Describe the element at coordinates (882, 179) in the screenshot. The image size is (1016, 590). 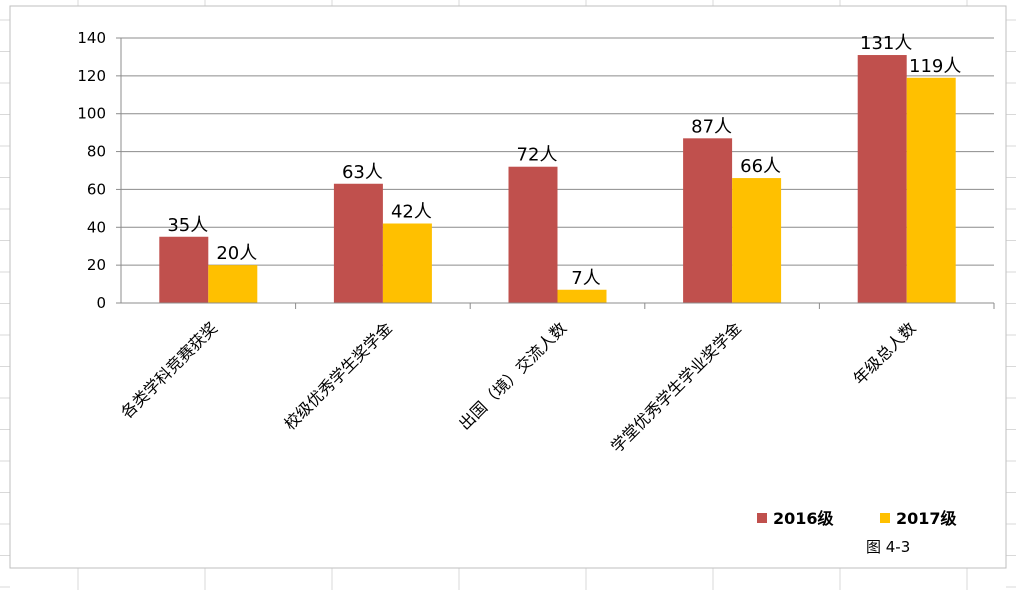
I see `bar-2016级-5` at that location.